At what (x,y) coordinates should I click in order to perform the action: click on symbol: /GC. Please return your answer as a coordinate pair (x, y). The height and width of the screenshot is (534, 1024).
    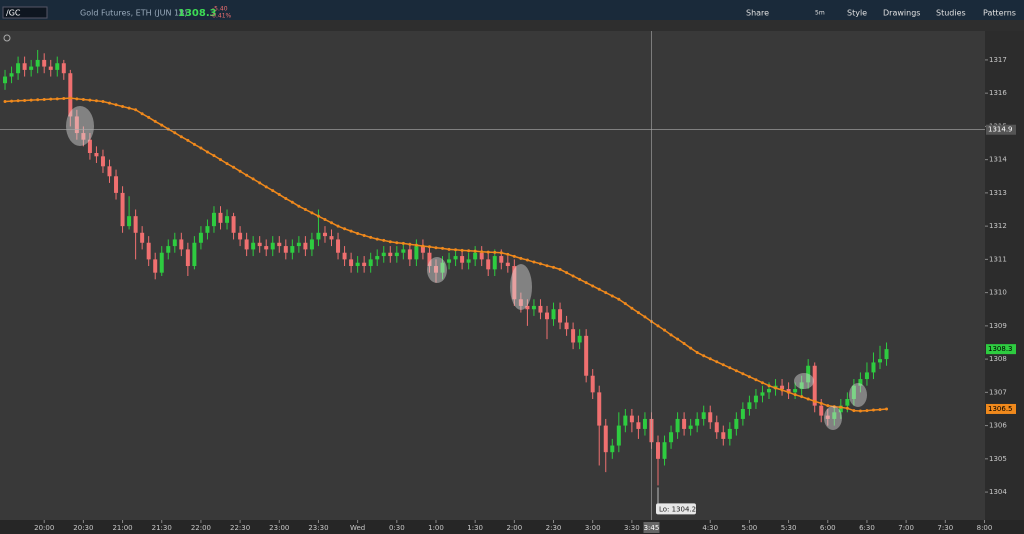
    Looking at the image, I should click on (13, 13).